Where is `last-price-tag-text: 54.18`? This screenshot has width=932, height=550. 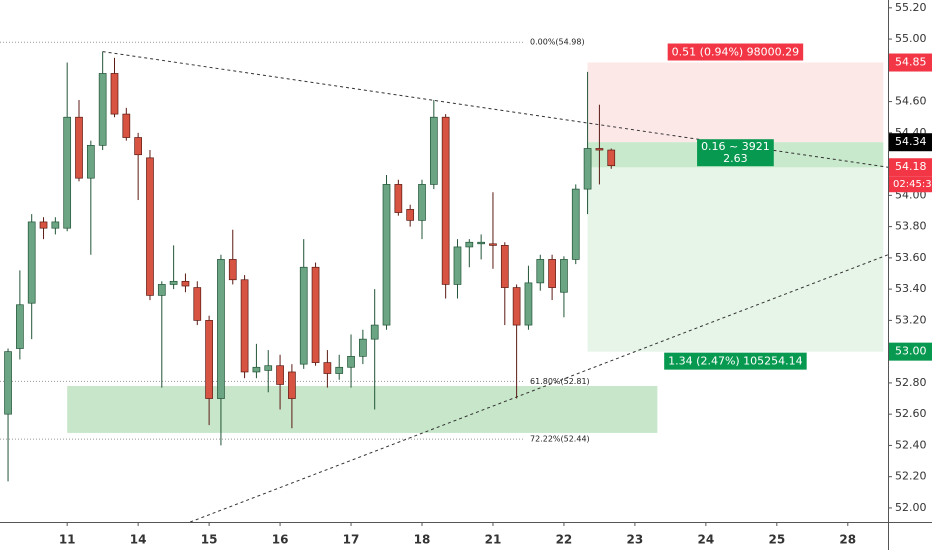 last-price-tag-text: 54.18 is located at coordinates (911, 166).